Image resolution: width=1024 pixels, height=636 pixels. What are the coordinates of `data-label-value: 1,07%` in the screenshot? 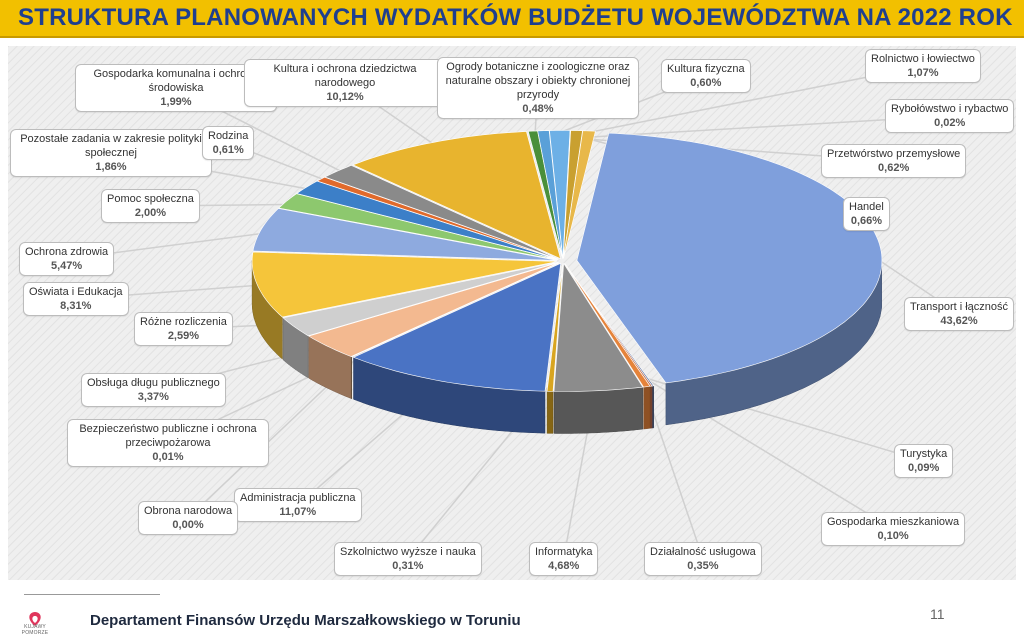 It's located at (923, 73).